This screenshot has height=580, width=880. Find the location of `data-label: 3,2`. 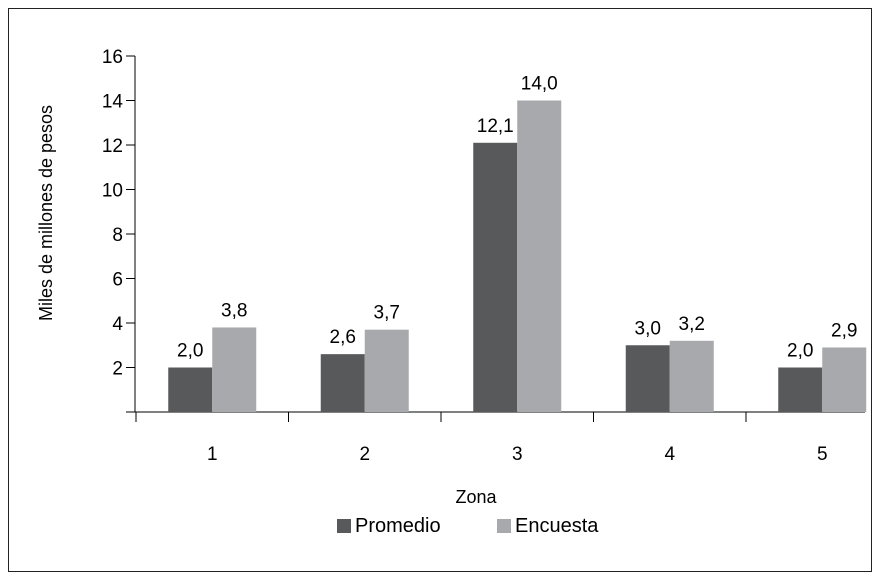

data-label: 3,2 is located at coordinates (692, 324).